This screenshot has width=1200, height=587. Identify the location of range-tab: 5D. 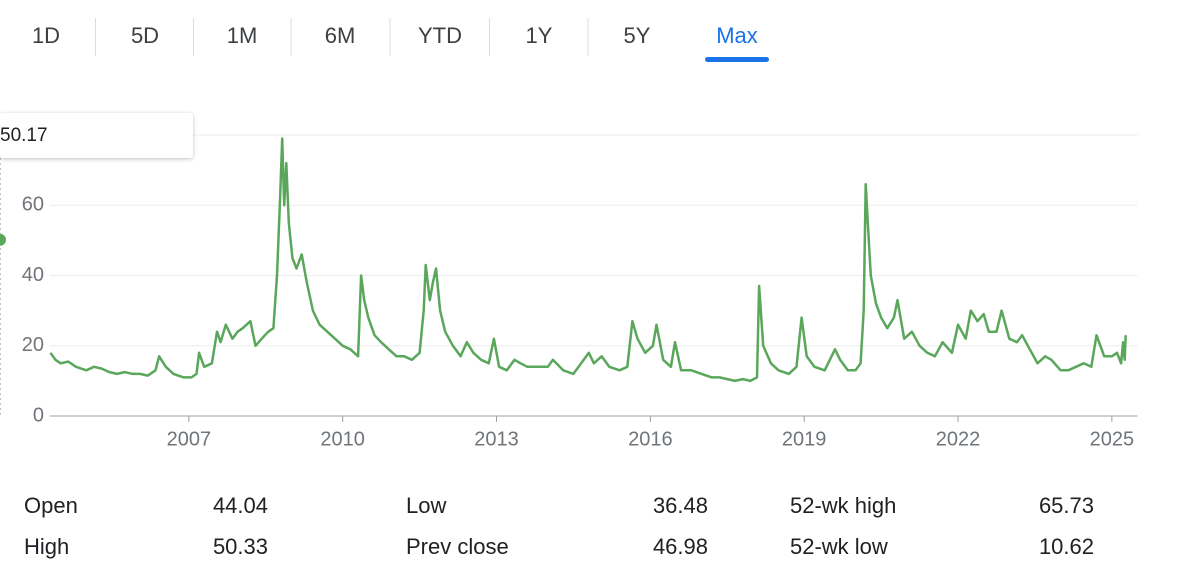
(145, 35).